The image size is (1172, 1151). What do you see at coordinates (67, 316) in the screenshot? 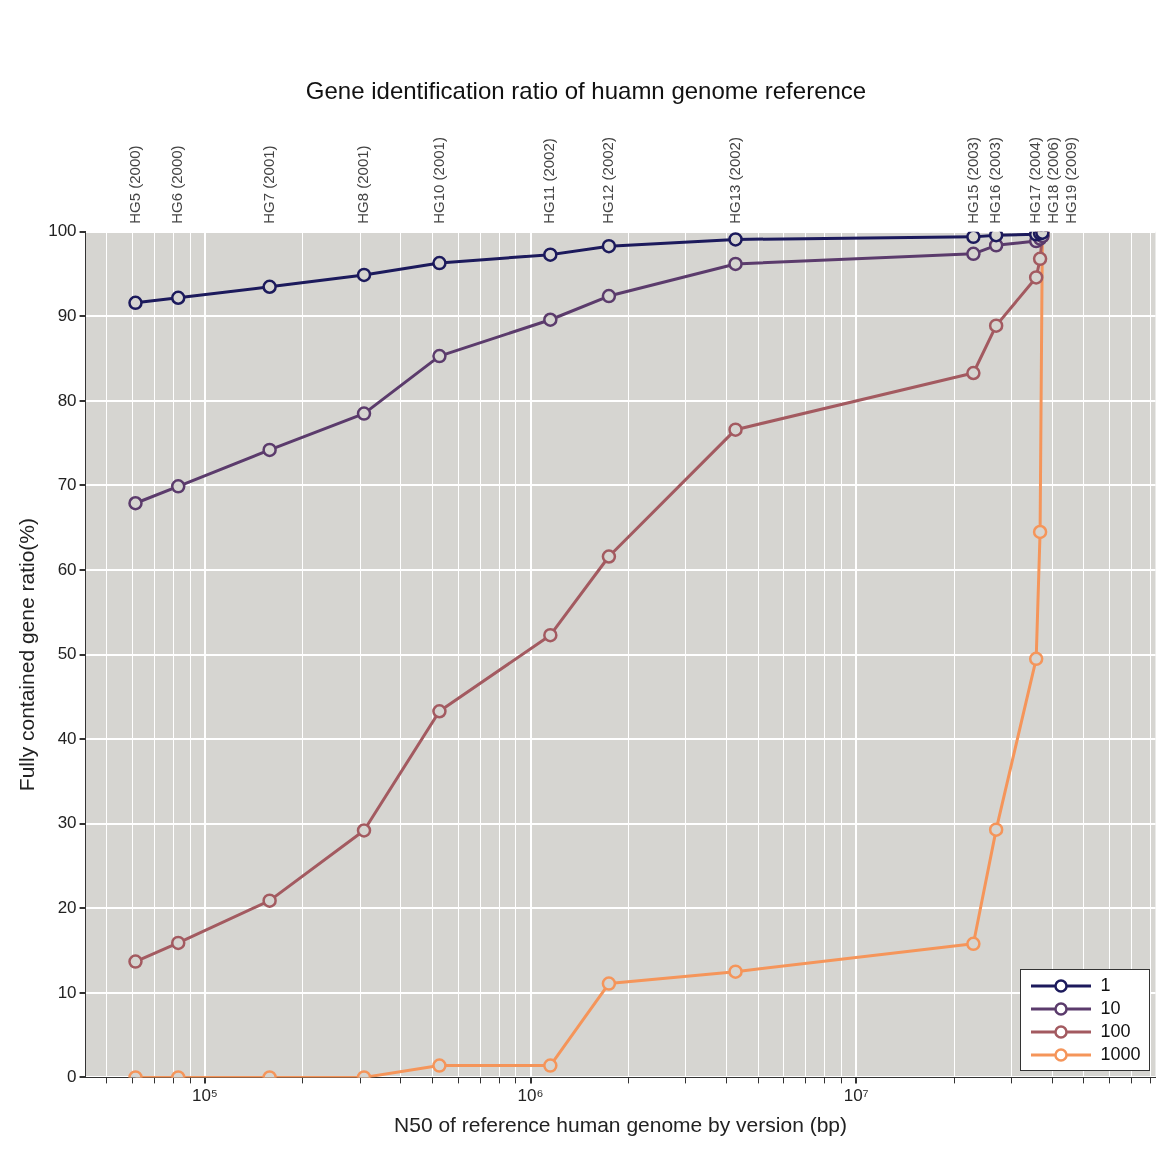
I see `y-tick-label: 90` at bounding box center [67, 316].